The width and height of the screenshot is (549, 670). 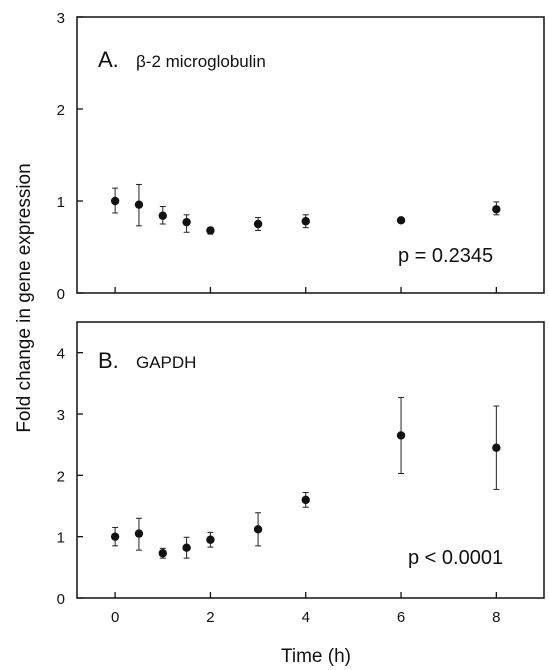 I want to click on panel-letter: A., so click(x=108, y=59).